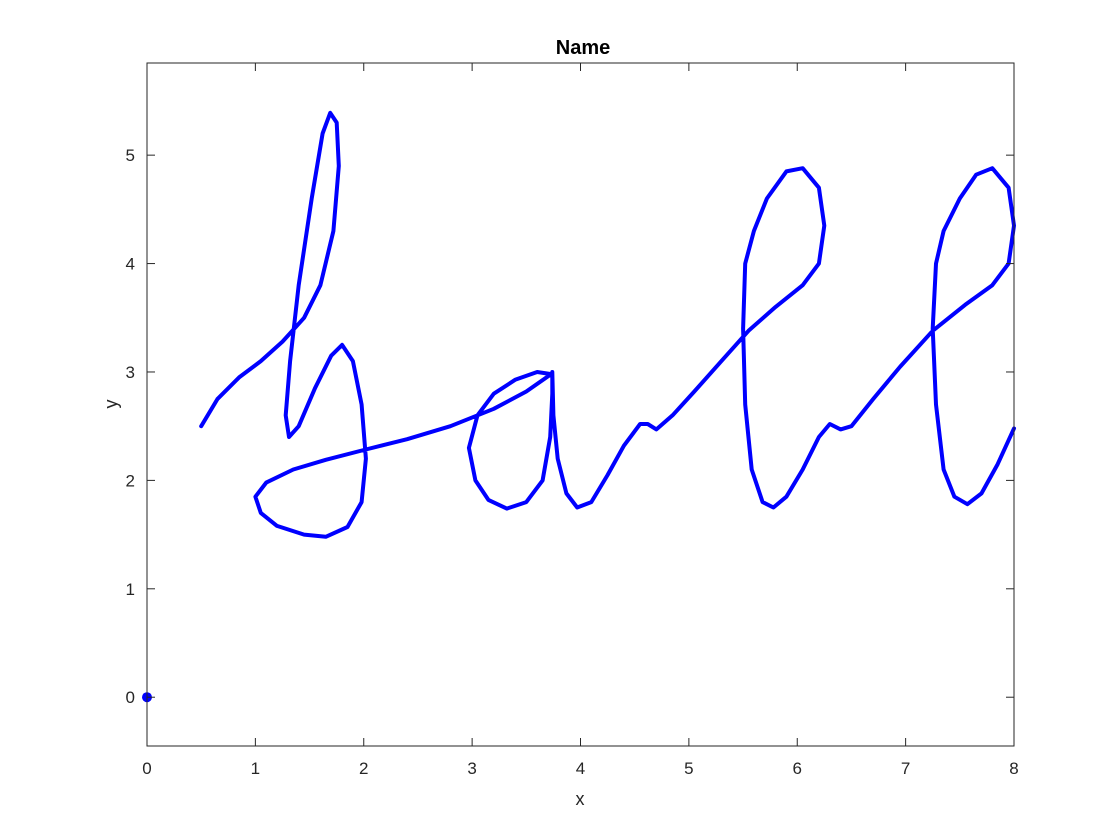 The width and height of the screenshot is (1120, 840). I want to click on y-tick-label: 3, so click(130, 372).